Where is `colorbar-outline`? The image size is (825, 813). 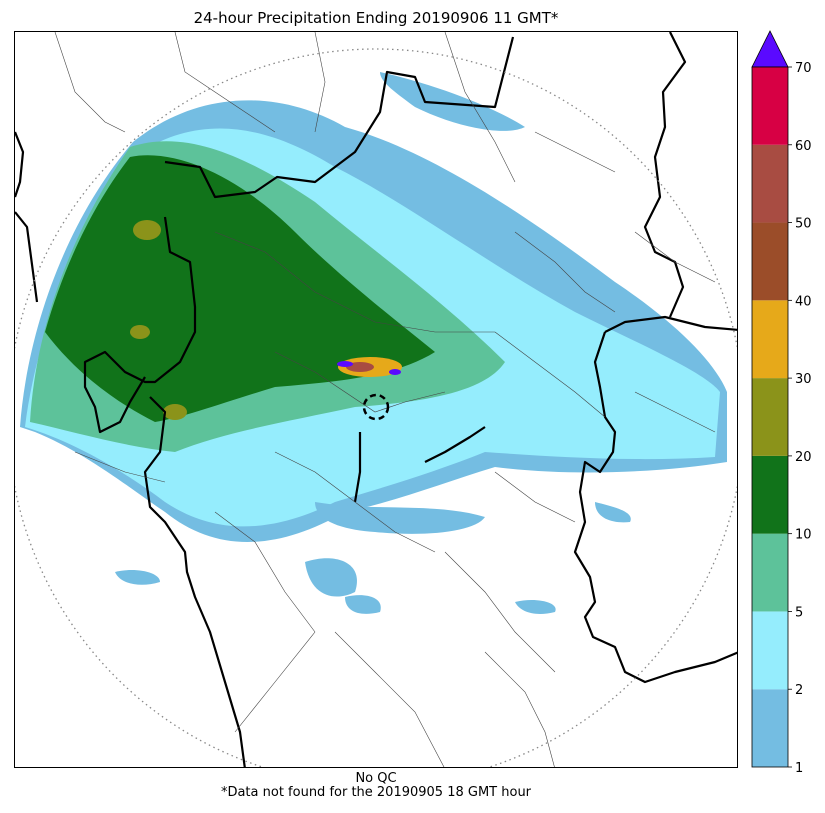 colorbar-outline is located at coordinates (770, 417).